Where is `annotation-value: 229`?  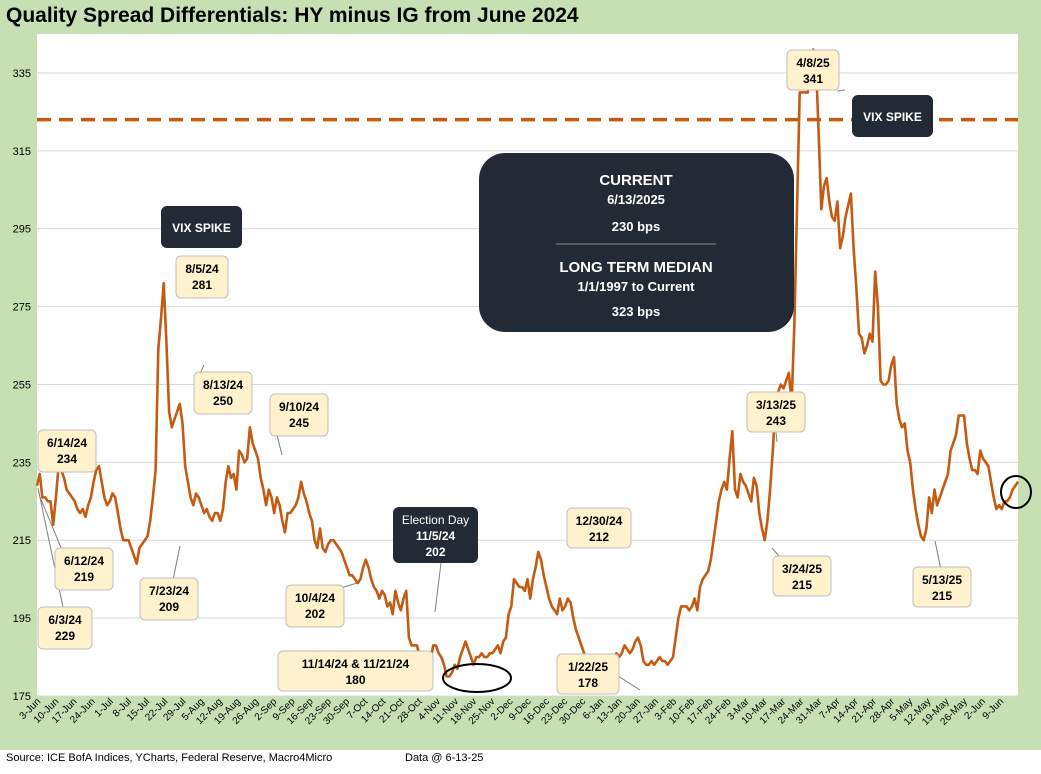 annotation-value: 229 is located at coordinates (65, 636).